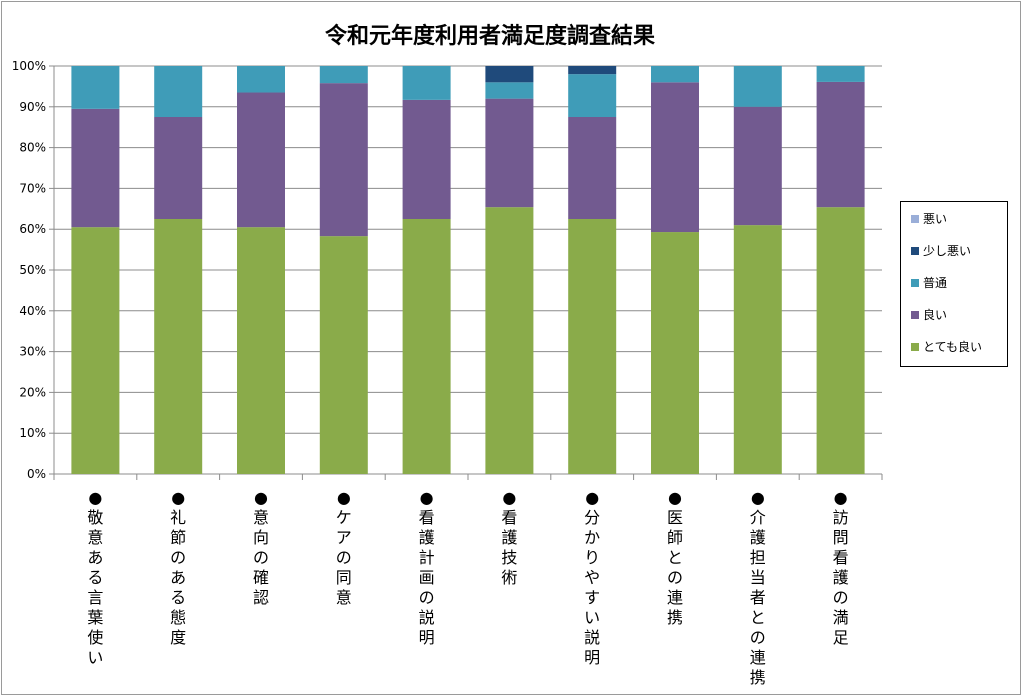 Image resolution: width=1024 pixels, height=698 pixels. Describe the element at coordinates (32, 270) in the screenshot. I see `y-tick-label: 50%` at that location.